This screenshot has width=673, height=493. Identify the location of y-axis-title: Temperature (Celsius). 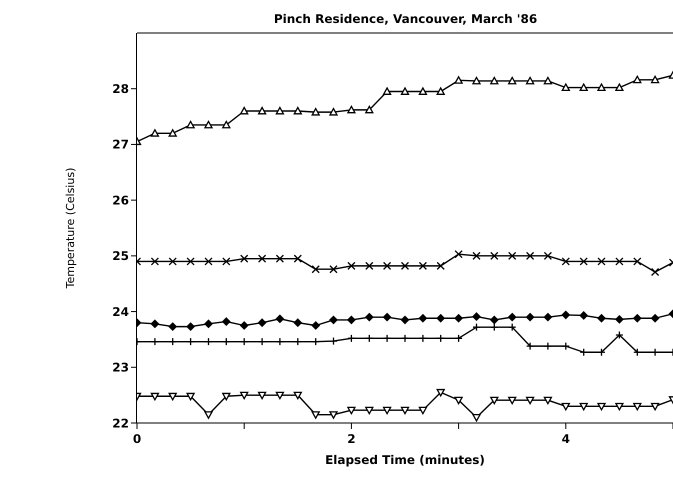
(70, 229).